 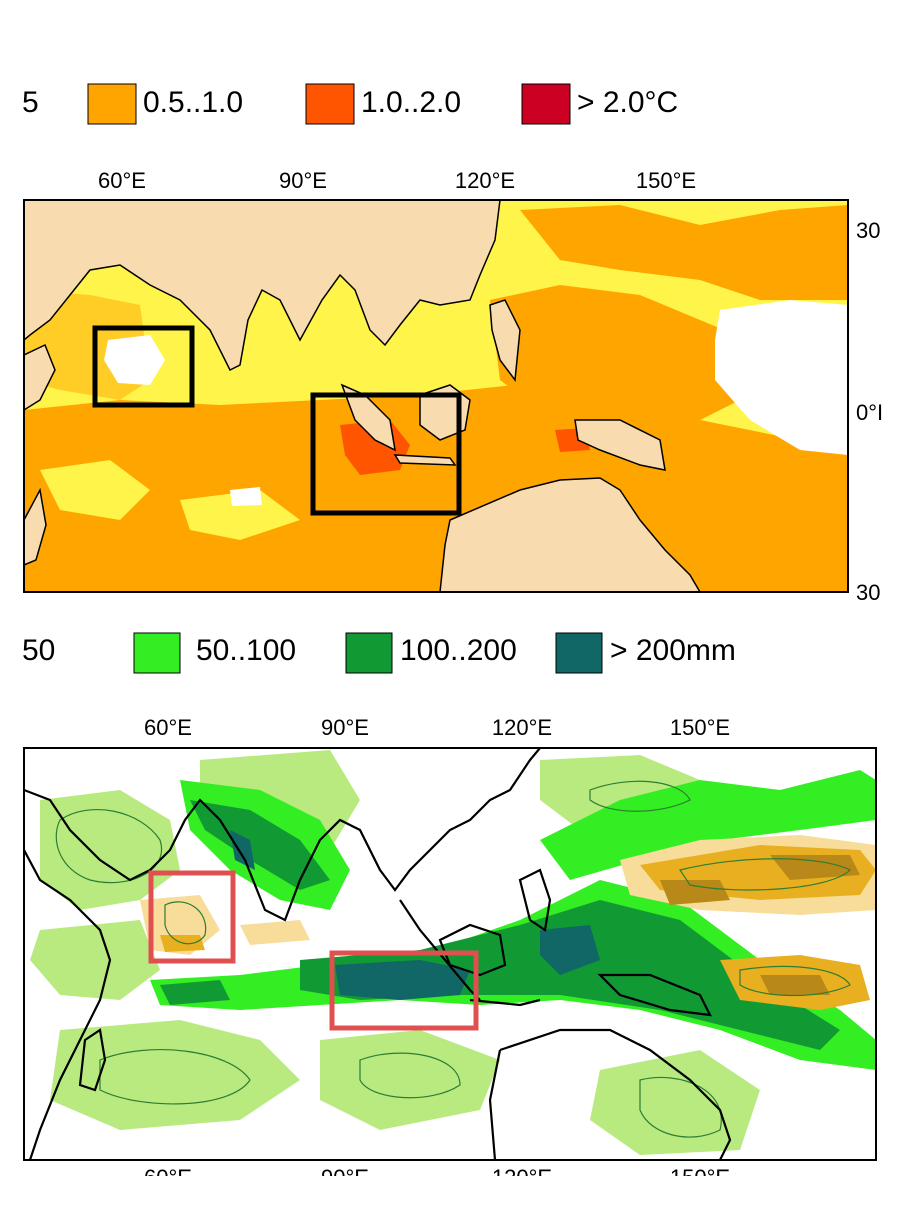 What do you see at coordinates (168, 727) in the screenshot?
I see `precip-lon-label-60e: 60°E` at bounding box center [168, 727].